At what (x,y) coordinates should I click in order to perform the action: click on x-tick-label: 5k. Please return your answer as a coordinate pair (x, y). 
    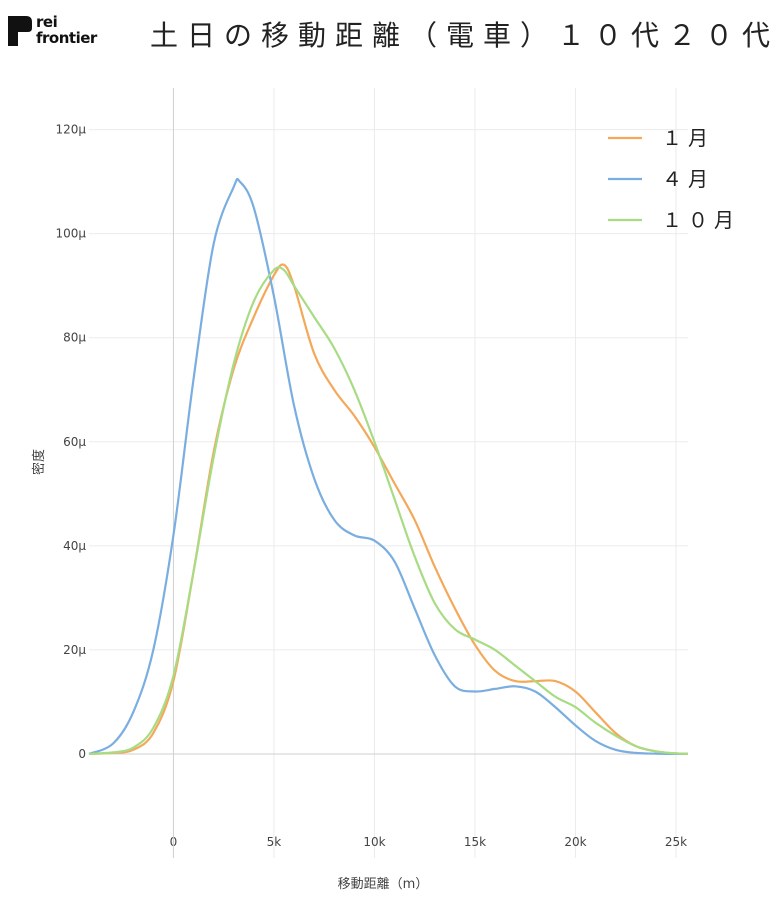
    Looking at the image, I should click on (274, 842).